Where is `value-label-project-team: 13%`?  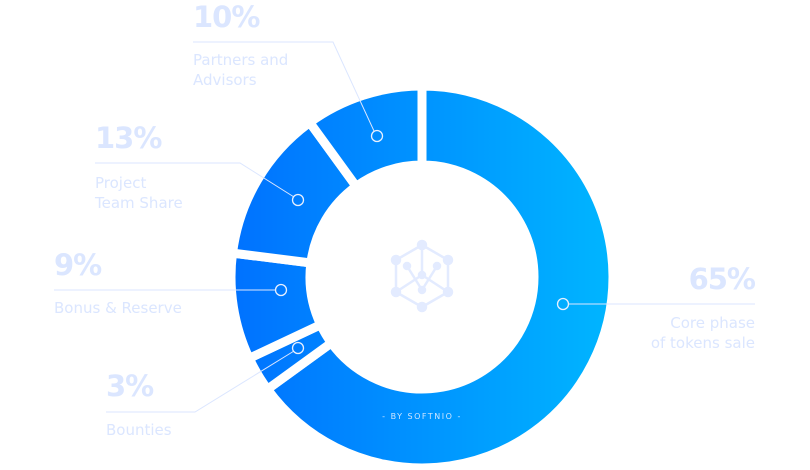 value-label-project-team: 13% is located at coordinates (128, 138).